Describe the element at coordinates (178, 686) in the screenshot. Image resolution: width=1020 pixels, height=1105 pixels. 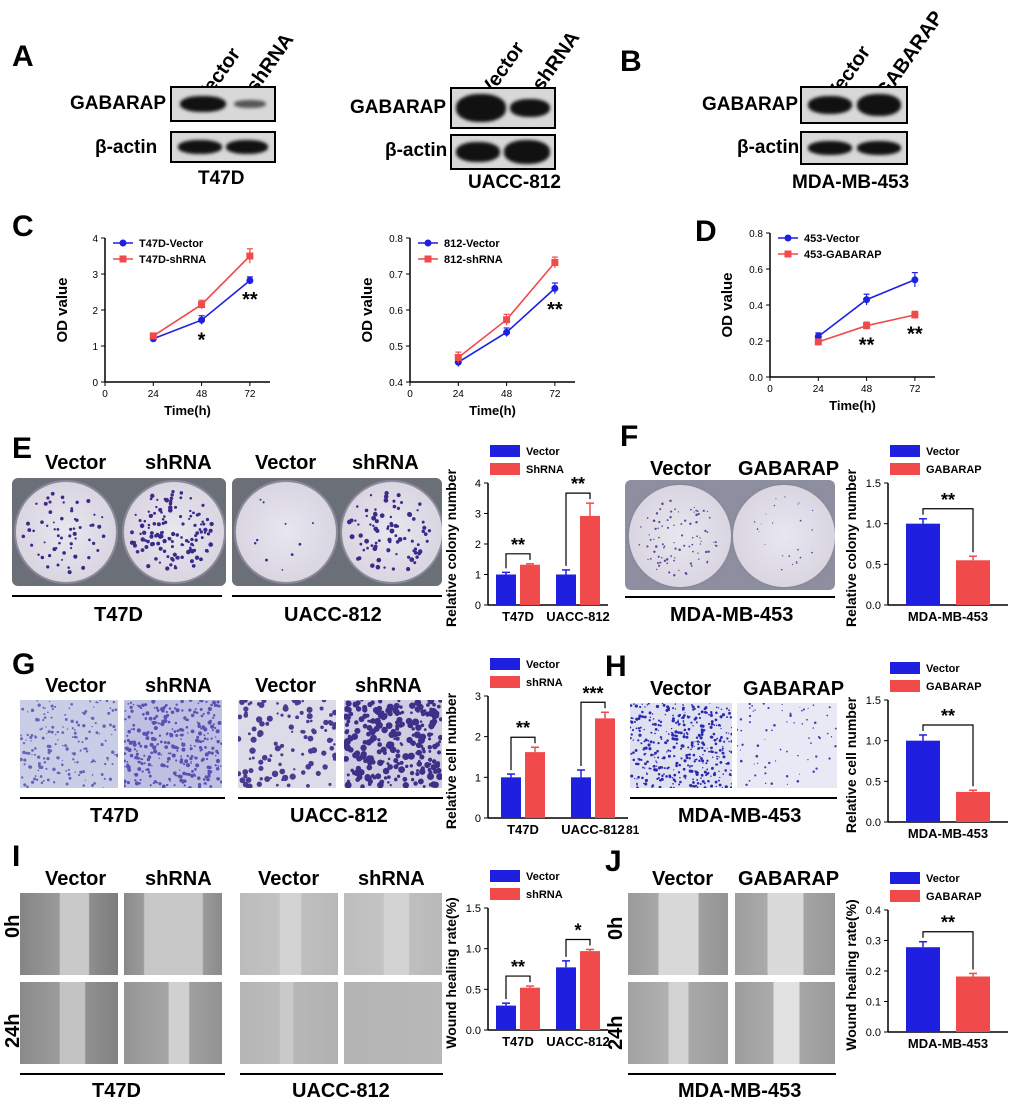
I see `img-col-label: shRNA` at that location.